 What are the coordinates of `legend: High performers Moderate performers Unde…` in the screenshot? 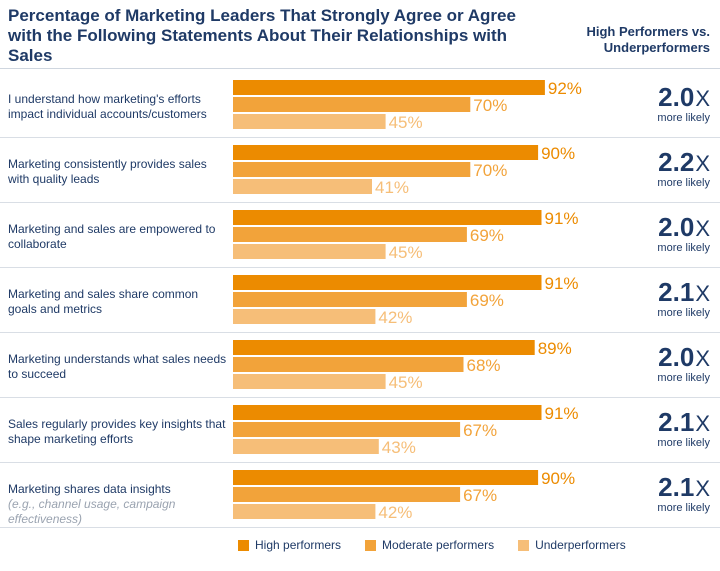 It's located at (444, 545).